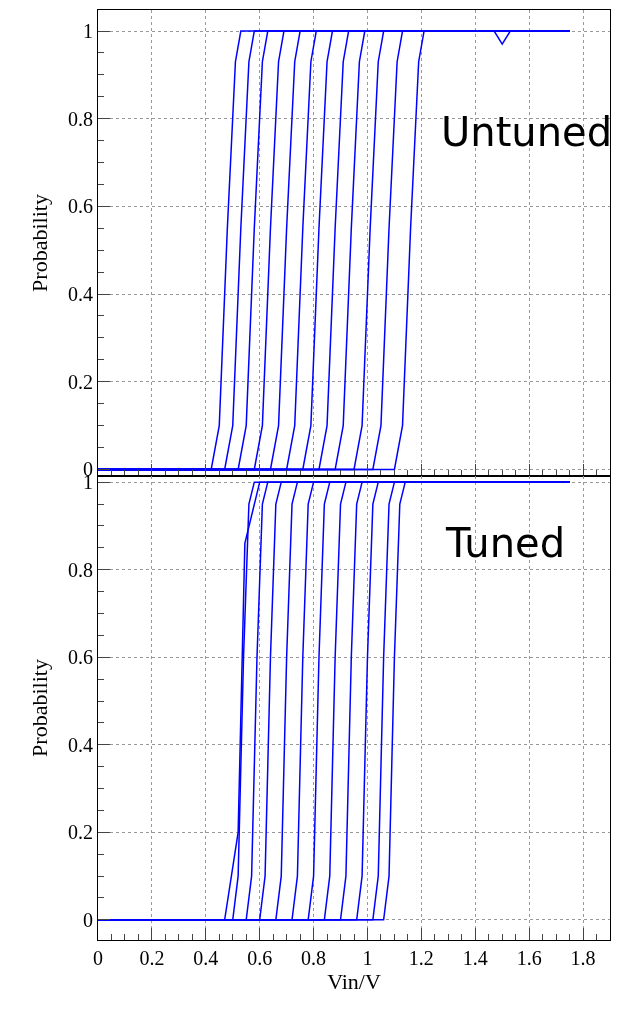 This screenshot has height=1009, width=628. I want to click on y-tick-label: 0, so click(88, 919).